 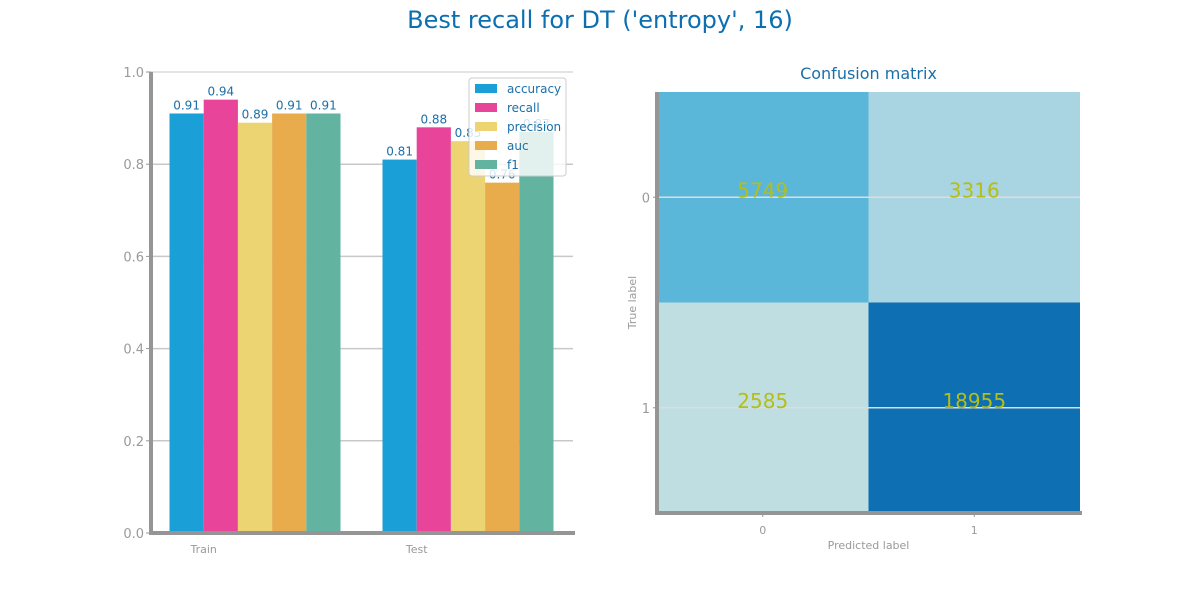 What do you see at coordinates (600, 20) in the screenshot?
I see `figure-title: Best recall for DT ('entropy', 16)` at bounding box center [600, 20].